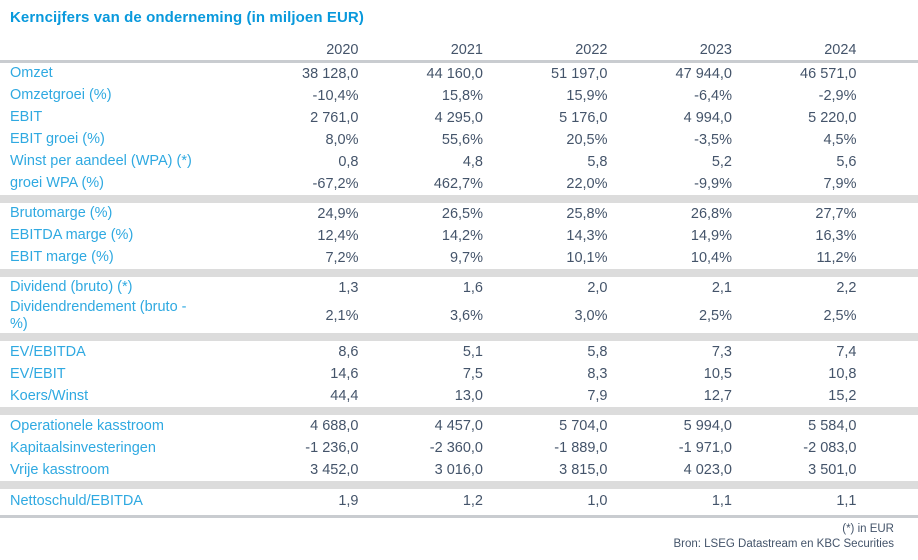  What do you see at coordinates (462, 236) in the screenshot?
I see `row-value: 14,2%` at bounding box center [462, 236].